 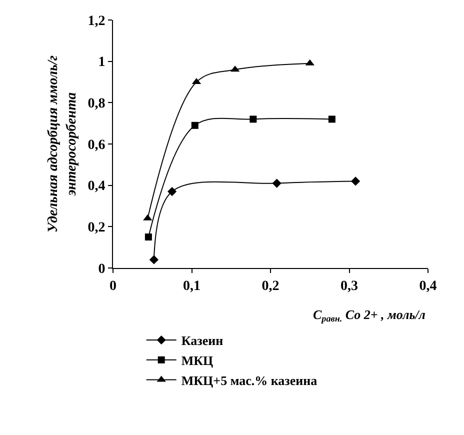 I want to click on y-tick-label: 1, so click(x=102, y=62).